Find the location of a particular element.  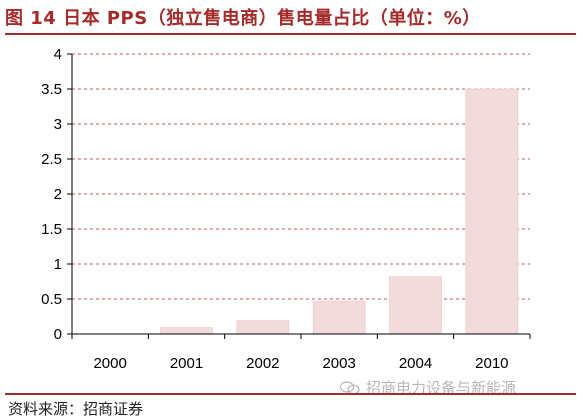

x-tick-label: 2004 is located at coordinates (415, 363).